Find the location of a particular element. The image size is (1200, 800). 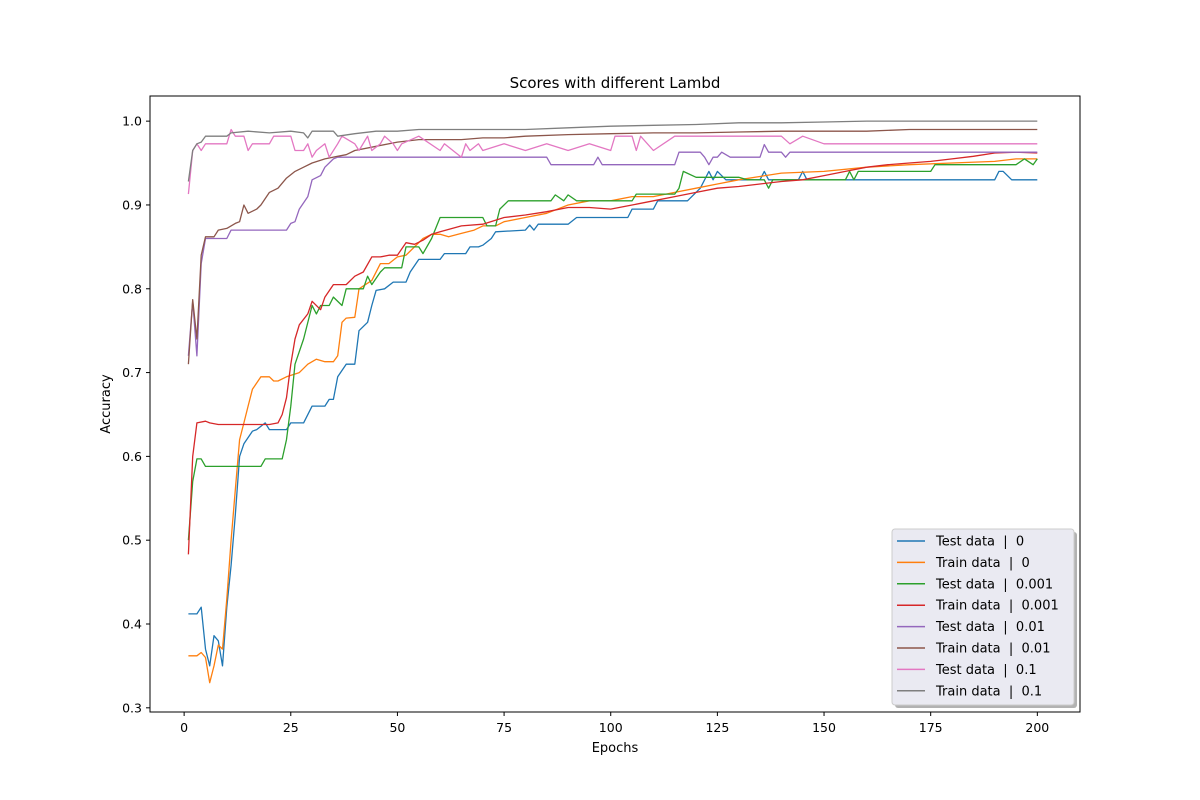

legend-label-2: Train data | 0 is located at coordinates (982, 563).